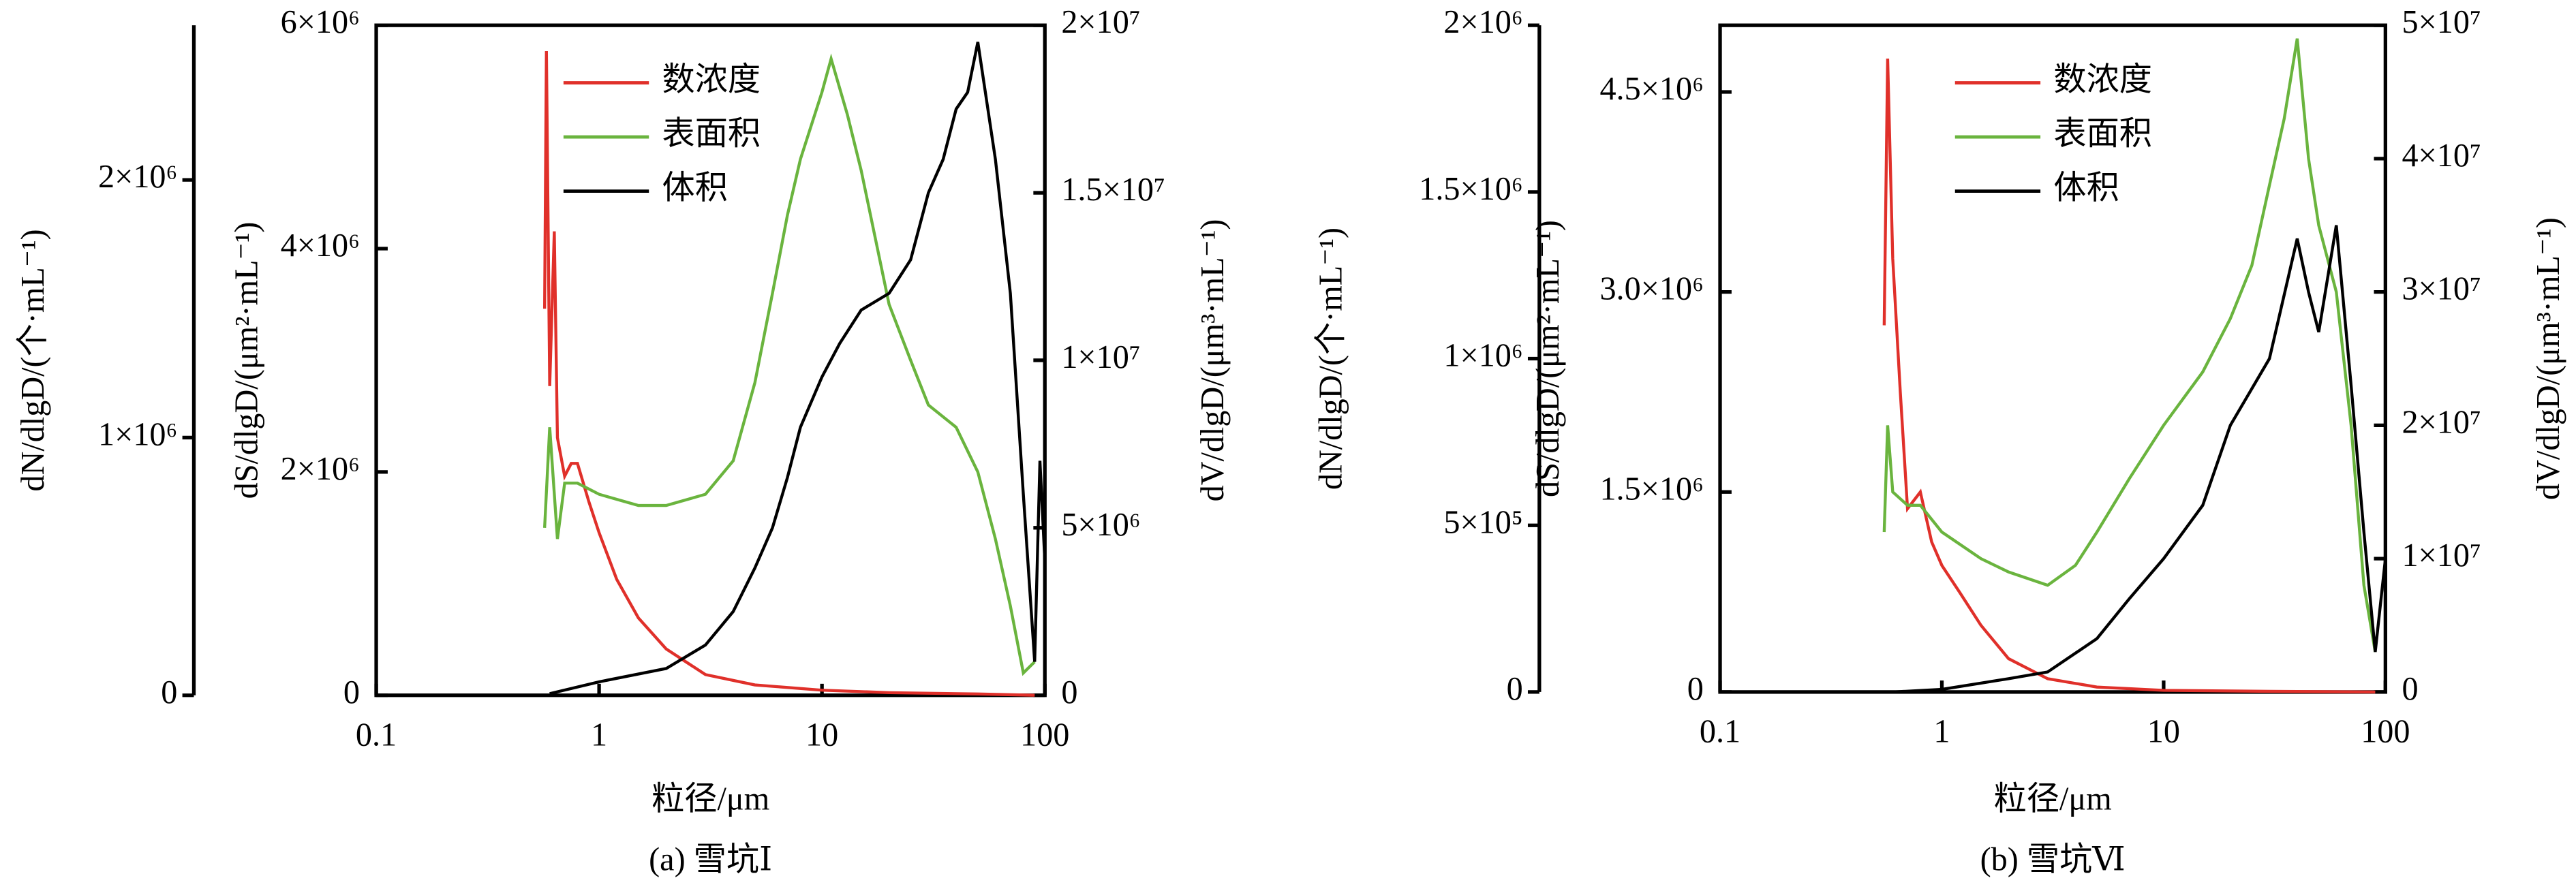  Describe the element at coordinates (2441, 22) in the screenshot. I see `y-tick-label: 5×10⁷` at that location.